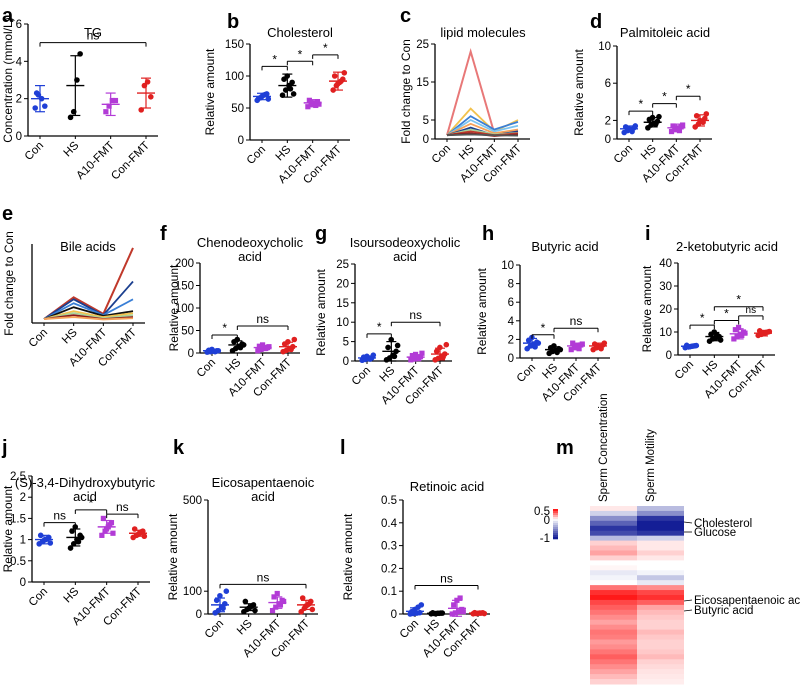 This screenshot has height=690, width=800. What do you see at coordinates (665, 287) in the screenshot?
I see `y-tick-label: 30` at bounding box center [665, 287].